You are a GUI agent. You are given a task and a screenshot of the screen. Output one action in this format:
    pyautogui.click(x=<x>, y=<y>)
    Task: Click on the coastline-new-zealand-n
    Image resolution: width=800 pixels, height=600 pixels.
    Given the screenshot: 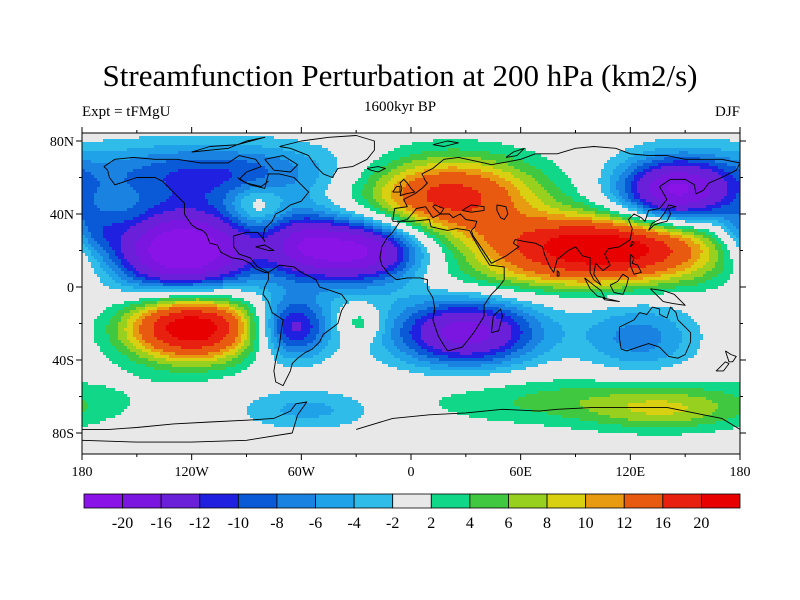 What is the action you would take?
    pyautogui.click(x=730, y=356)
    